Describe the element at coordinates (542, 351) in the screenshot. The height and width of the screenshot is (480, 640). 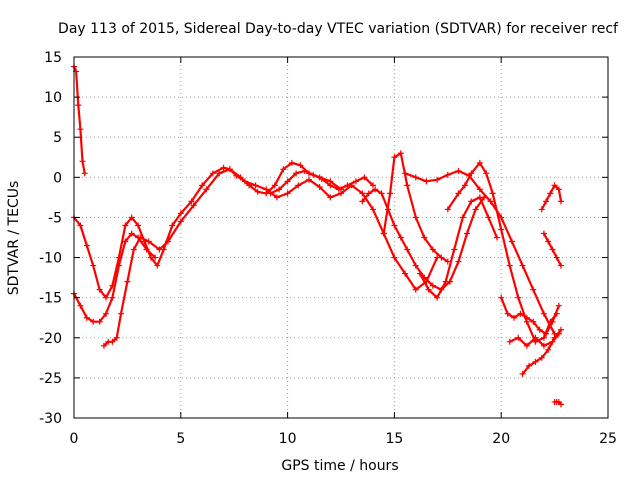
I see `series-arc-m` at that location.